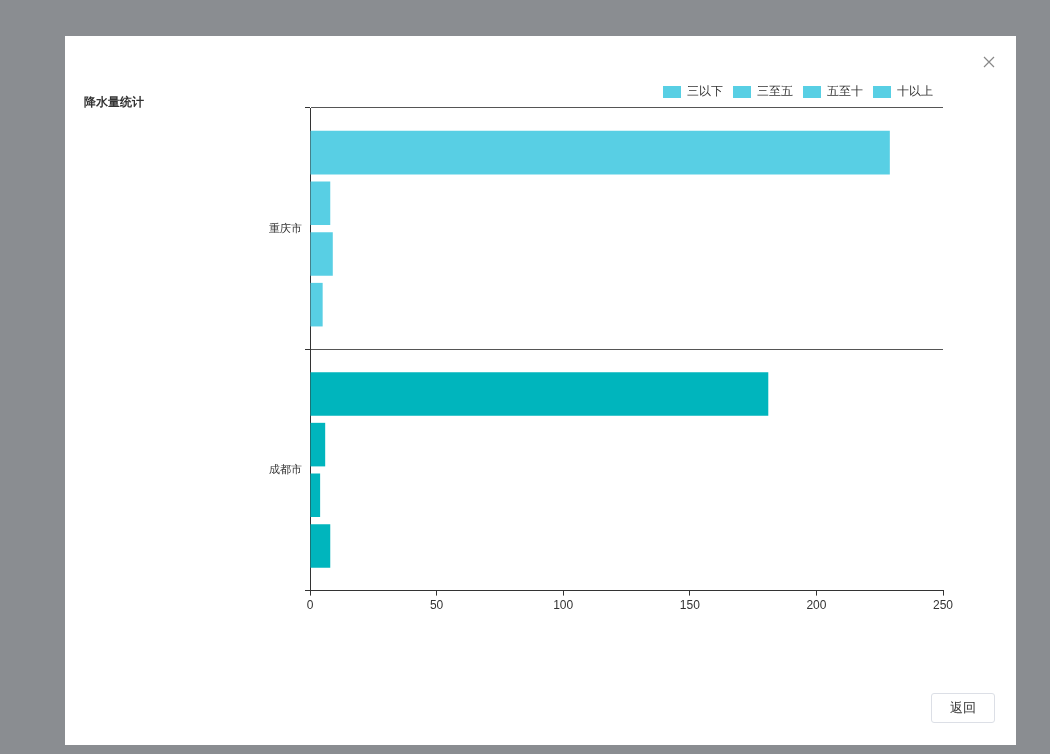 The image size is (1050, 754). I want to click on text: 返回, so click(963, 708).